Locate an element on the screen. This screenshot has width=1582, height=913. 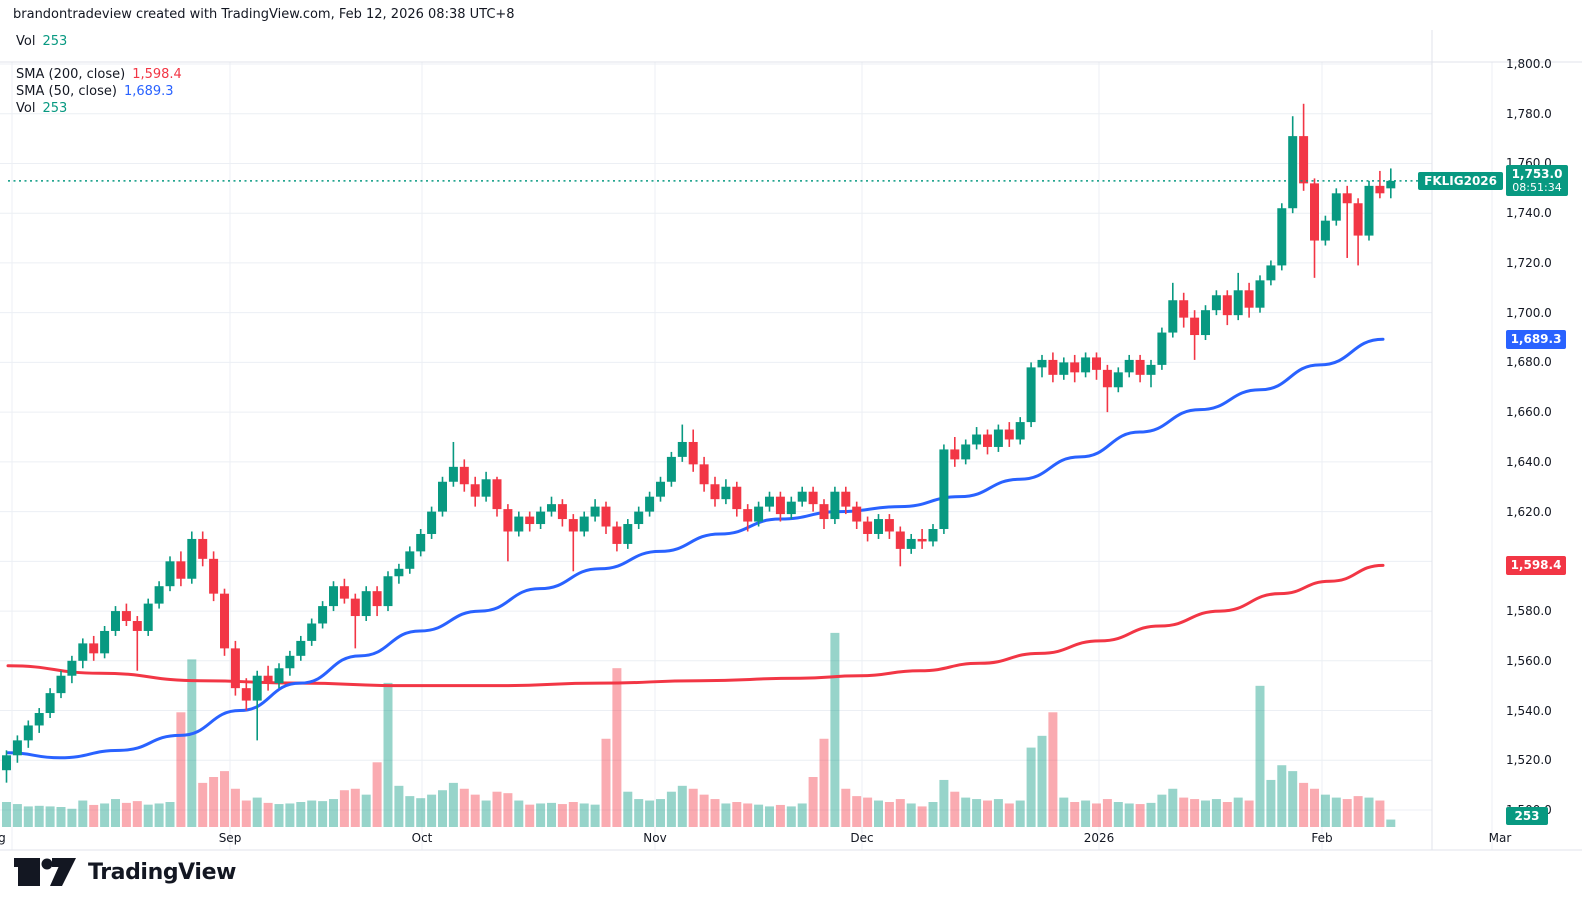
time-axis-label-oct: Oct is located at coordinates (422, 838).